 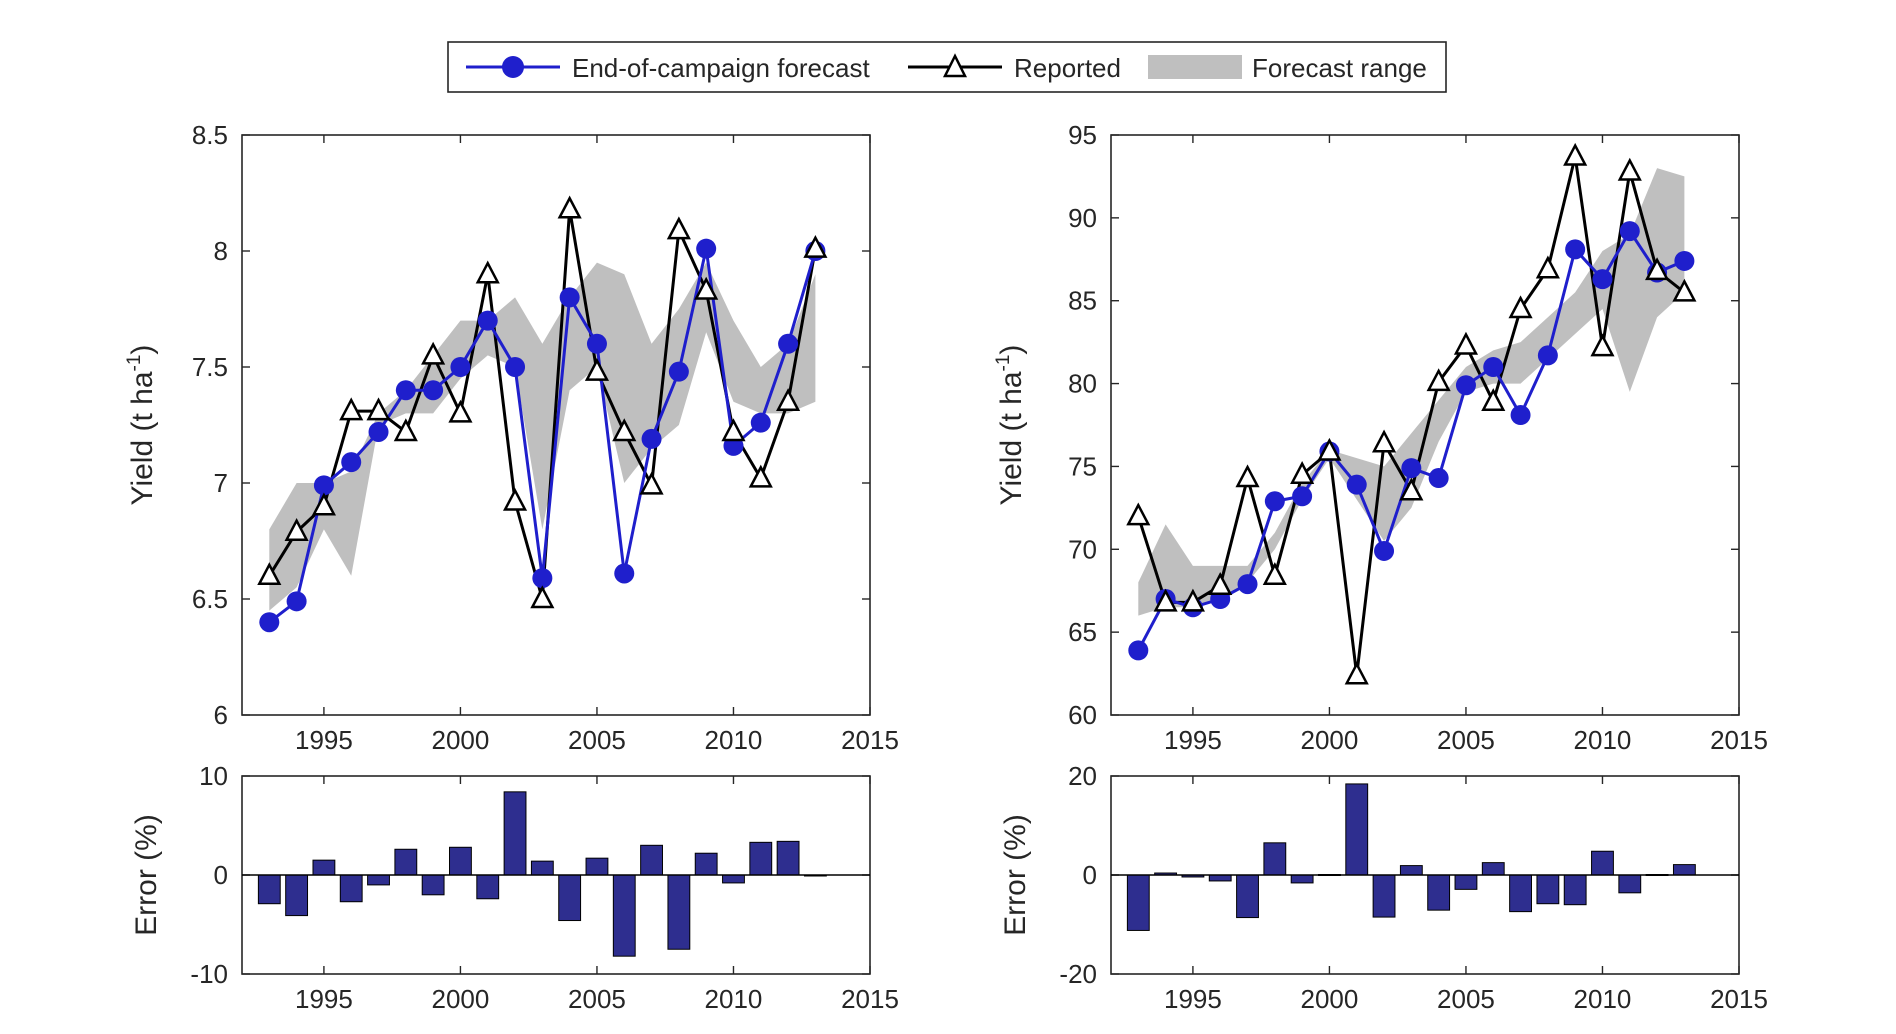 I want to click on legend-forecast-label: End-of-campaign forecast, so click(x=721, y=68).